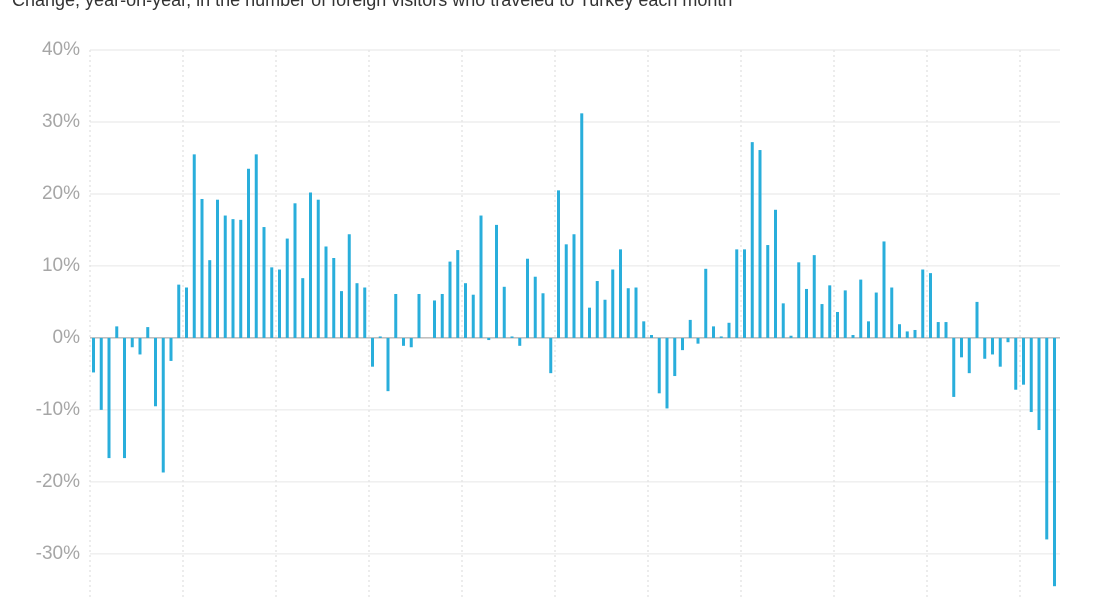 The image size is (1110, 600). Describe the element at coordinates (67, 337) in the screenshot. I see `y-tick-label: 0%` at that location.